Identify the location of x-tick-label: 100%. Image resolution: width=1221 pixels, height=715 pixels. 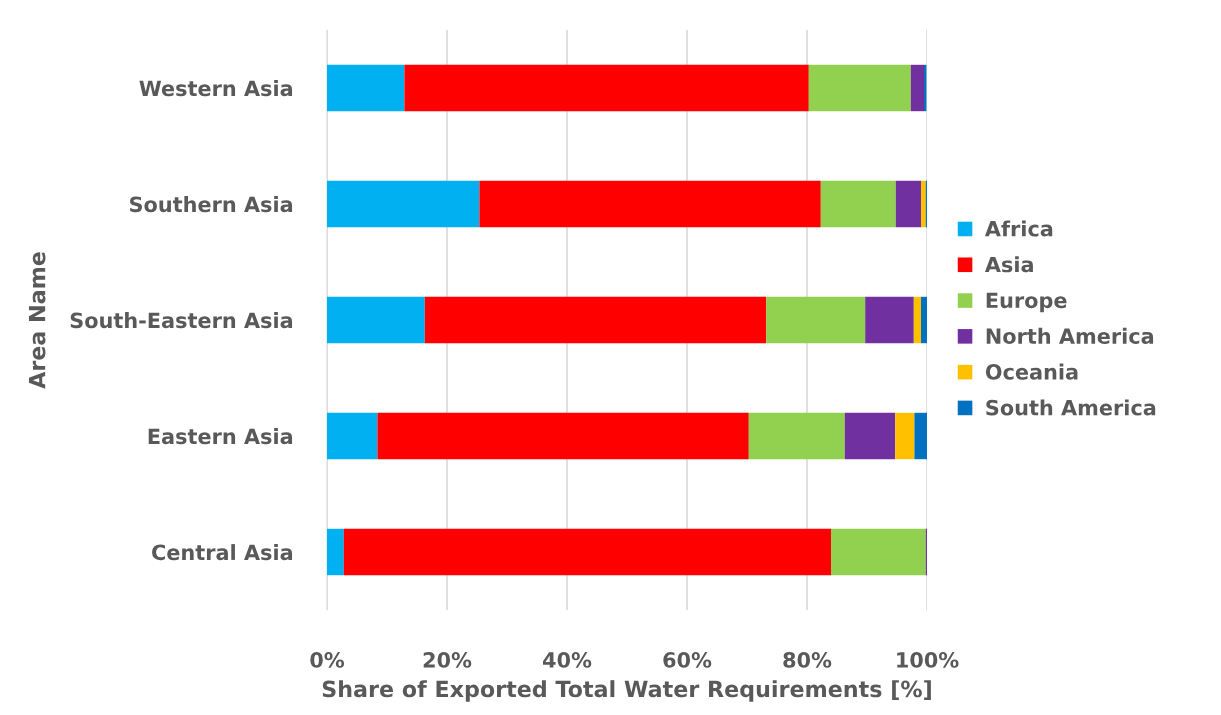
(928, 660).